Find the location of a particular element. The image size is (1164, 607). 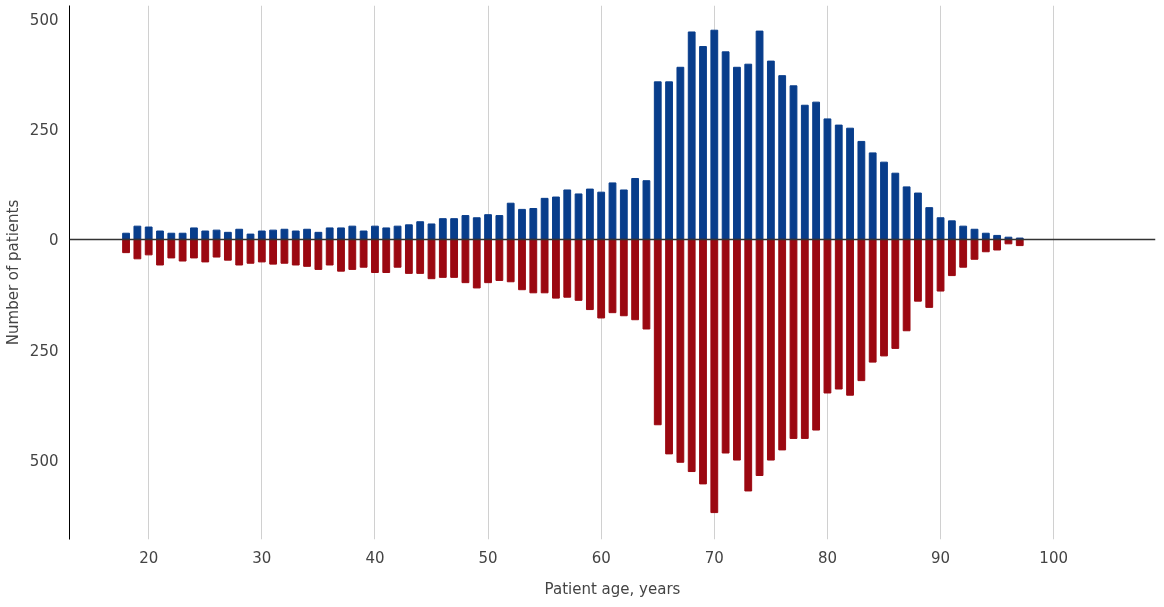

x-tick-label: 50 is located at coordinates (488, 557).